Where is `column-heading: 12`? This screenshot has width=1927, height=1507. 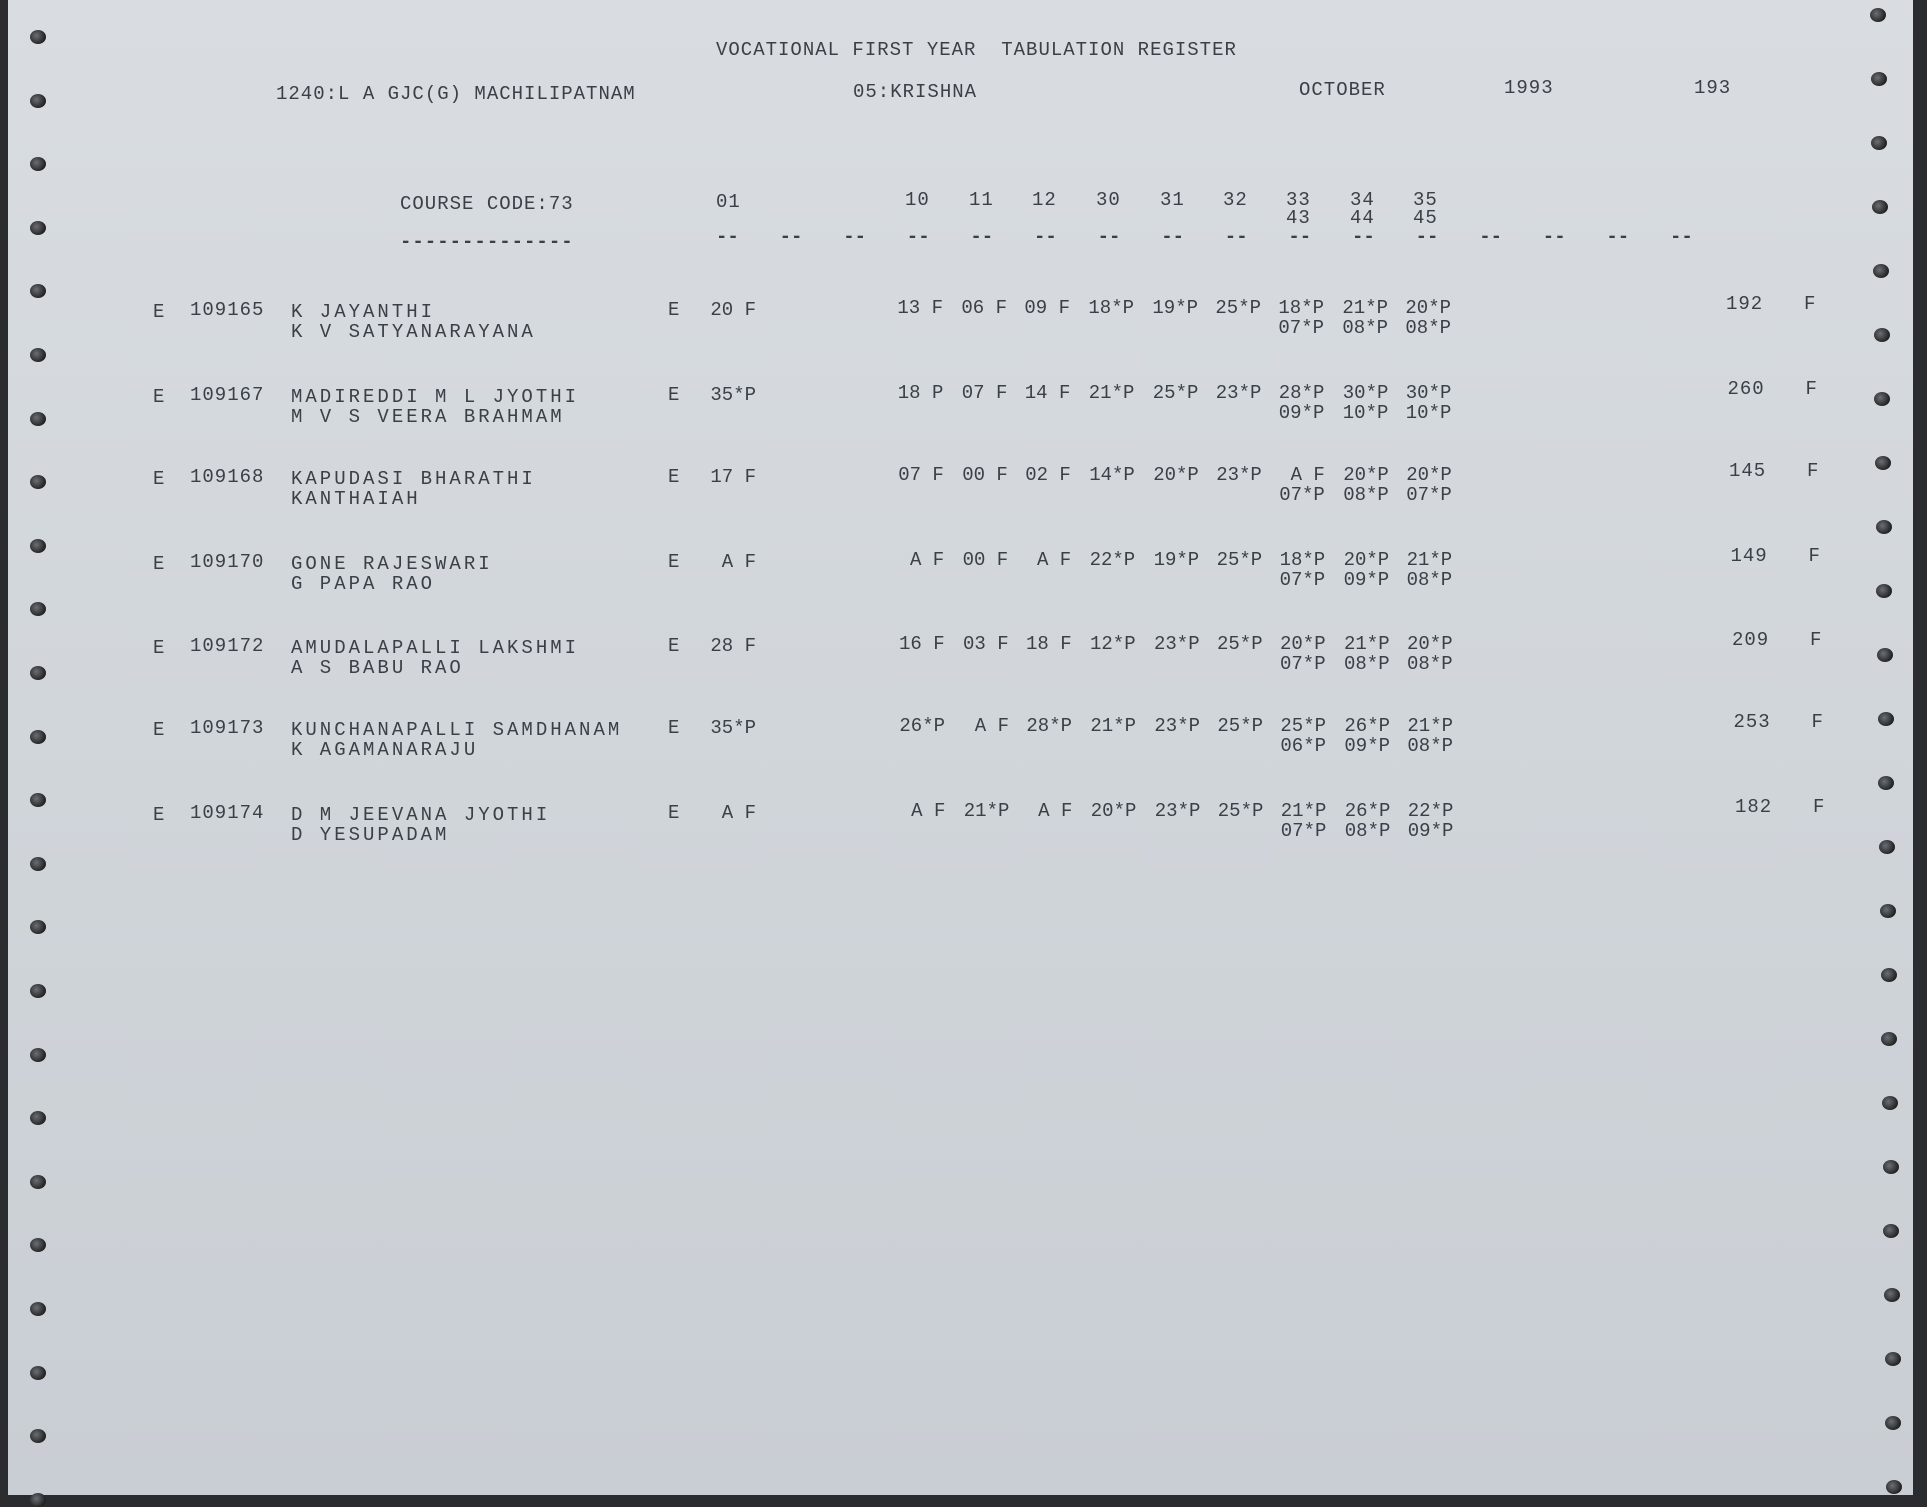
column-heading: 12 is located at coordinates (1044, 200).